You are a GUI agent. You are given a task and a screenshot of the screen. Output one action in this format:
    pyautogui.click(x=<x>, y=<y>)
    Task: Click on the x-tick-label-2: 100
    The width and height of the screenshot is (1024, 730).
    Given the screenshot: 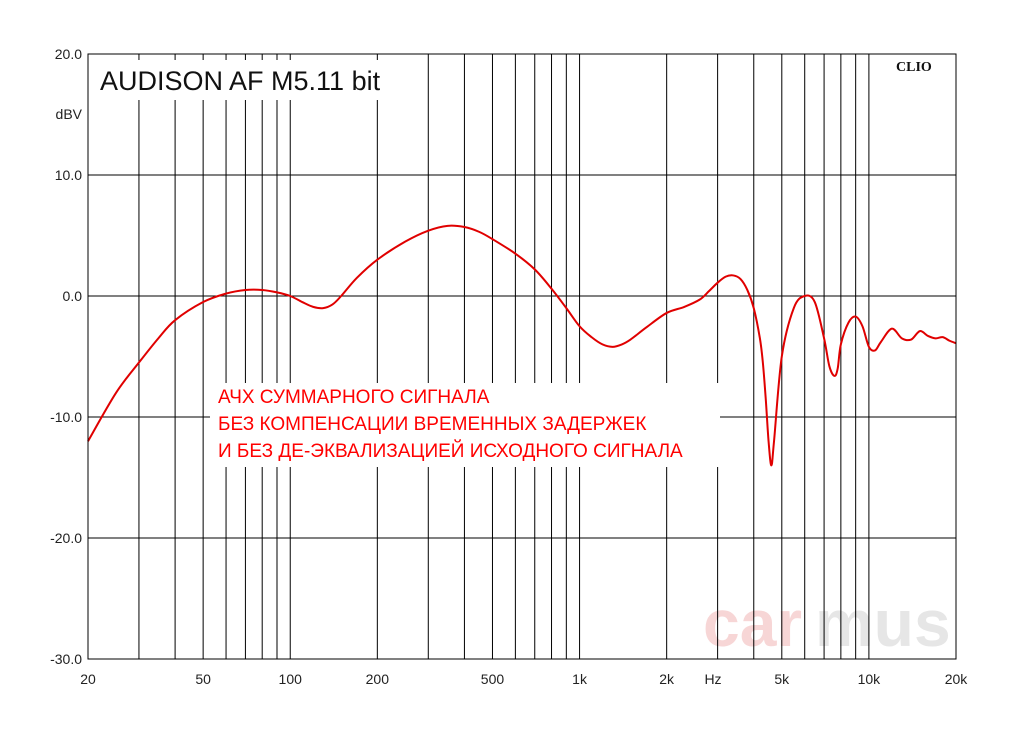 What is the action you would take?
    pyautogui.click(x=291, y=679)
    